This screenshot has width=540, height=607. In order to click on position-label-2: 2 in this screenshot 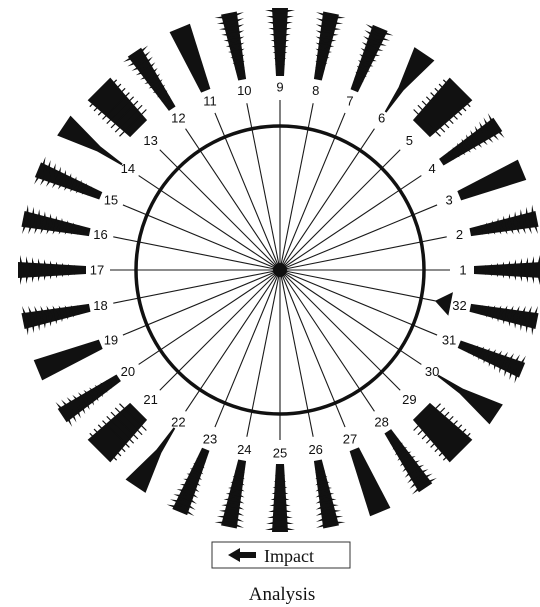, I will do `click(459, 234)`.